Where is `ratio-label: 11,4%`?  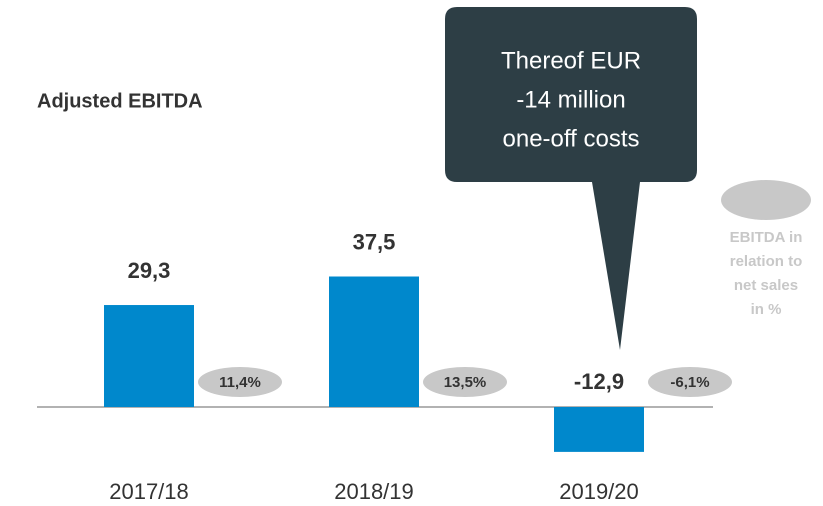
ratio-label: 11,4% is located at coordinates (240, 382).